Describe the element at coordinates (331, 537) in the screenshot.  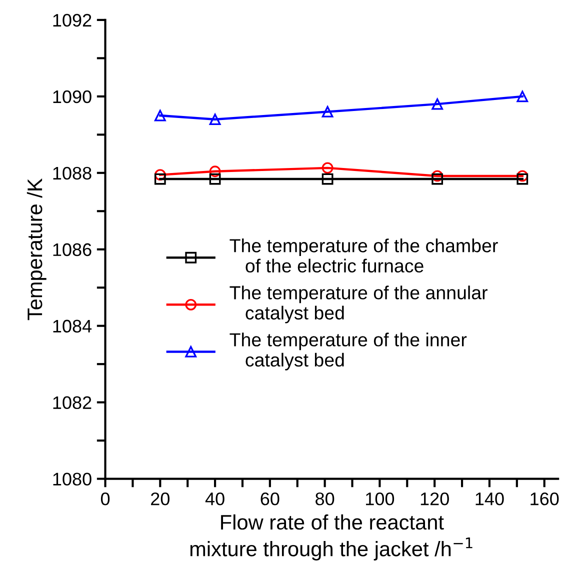
I see `x-axis-title: Flow rate of the reactant mixture through the jacket /h$^{−1}$` at that location.